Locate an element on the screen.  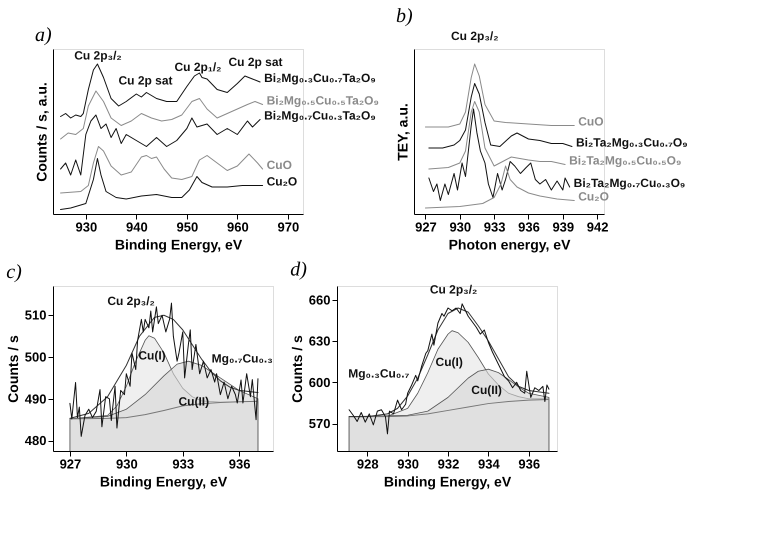
series-label: Bi₂Ta₂Mg₀.₅Cu₀.₅O₉ is located at coordinates (625, 161).